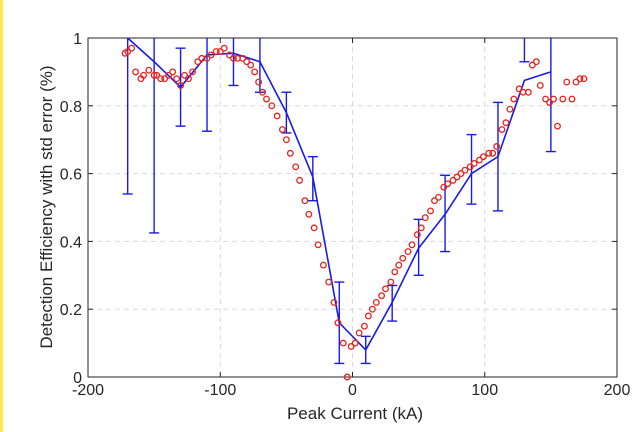  What do you see at coordinates (71, 310) in the screenshot?
I see `y-tick-label: 0.2` at bounding box center [71, 310].